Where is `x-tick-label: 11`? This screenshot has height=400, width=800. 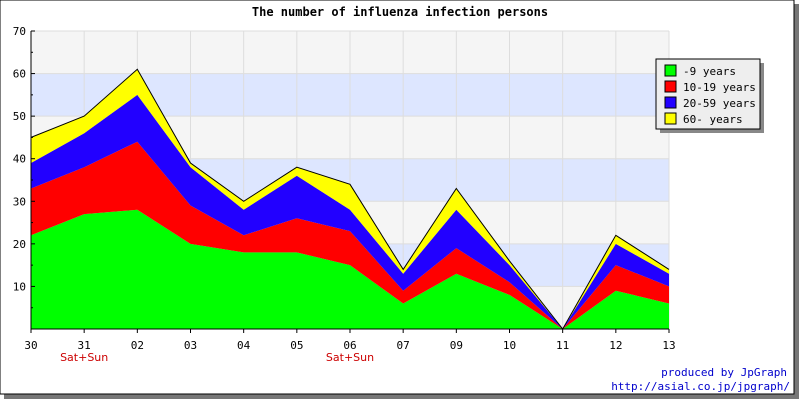 x-tick-label: 11 is located at coordinates (562, 345).